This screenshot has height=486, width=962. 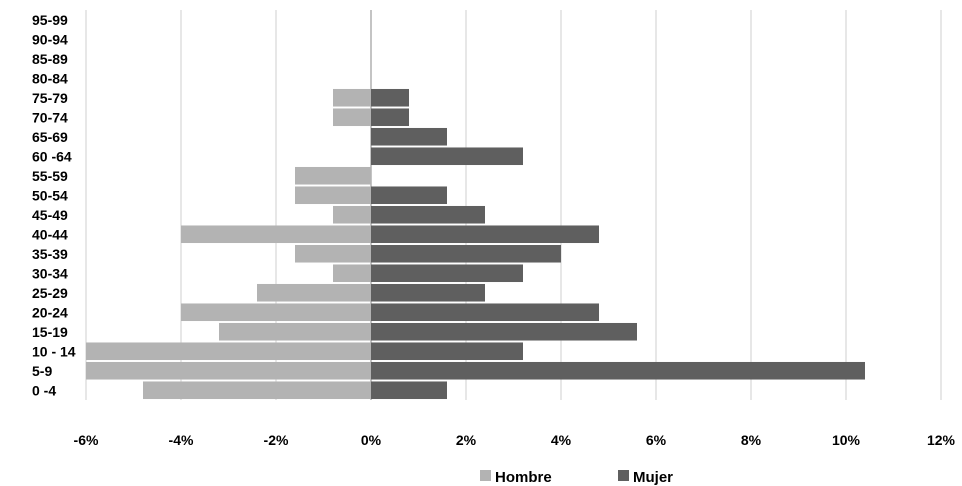 What do you see at coordinates (50, 137) in the screenshot?
I see `y-tick-label: 65-69` at bounding box center [50, 137].